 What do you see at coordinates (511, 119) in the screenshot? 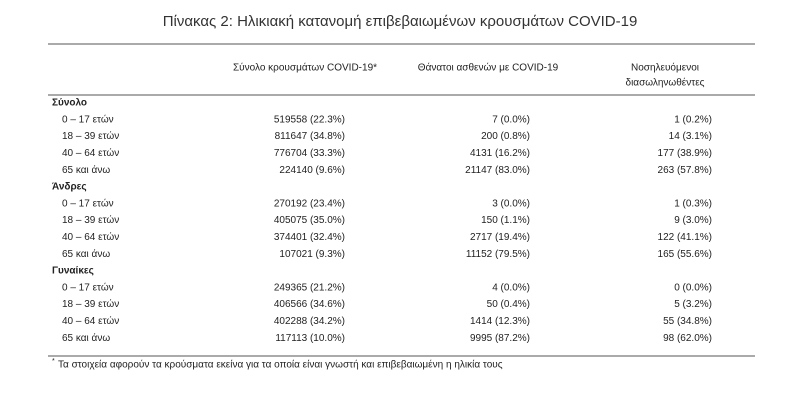
I see `cell: 7 (0.0%)` at bounding box center [511, 119].